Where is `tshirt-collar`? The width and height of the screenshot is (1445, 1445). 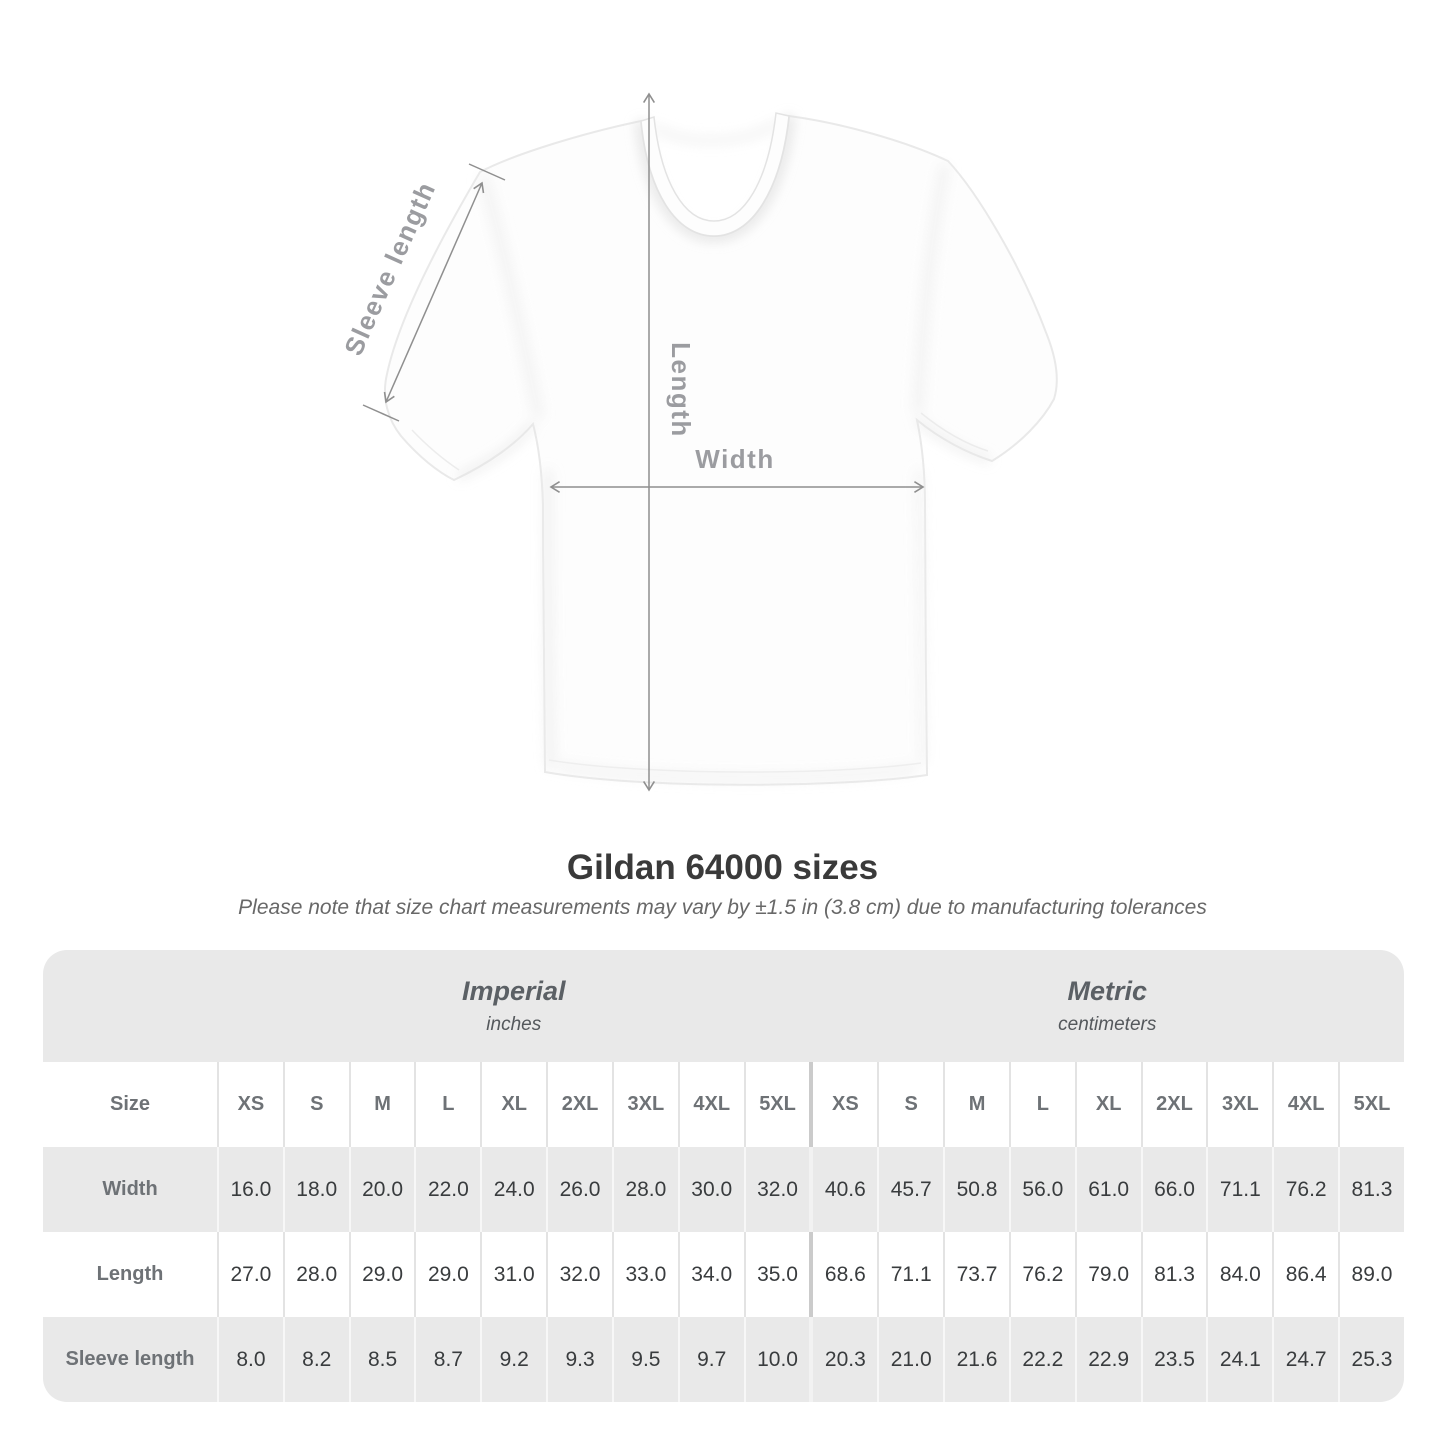
tshirt-collar is located at coordinates (715, 174).